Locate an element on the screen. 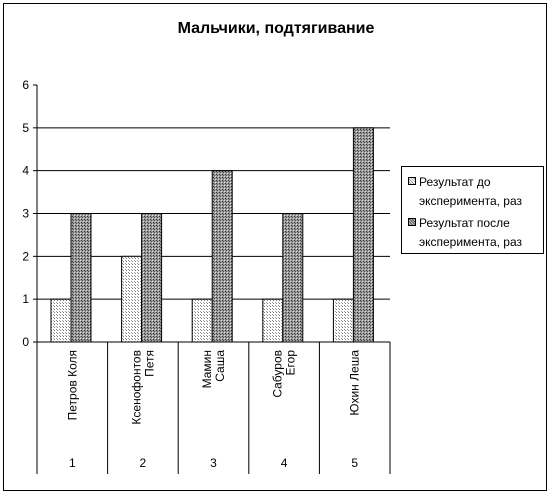 Image resolution: width=552 pixels, height=496 pixels. y-tick-label: 1 is located at coordinates (25, 299).